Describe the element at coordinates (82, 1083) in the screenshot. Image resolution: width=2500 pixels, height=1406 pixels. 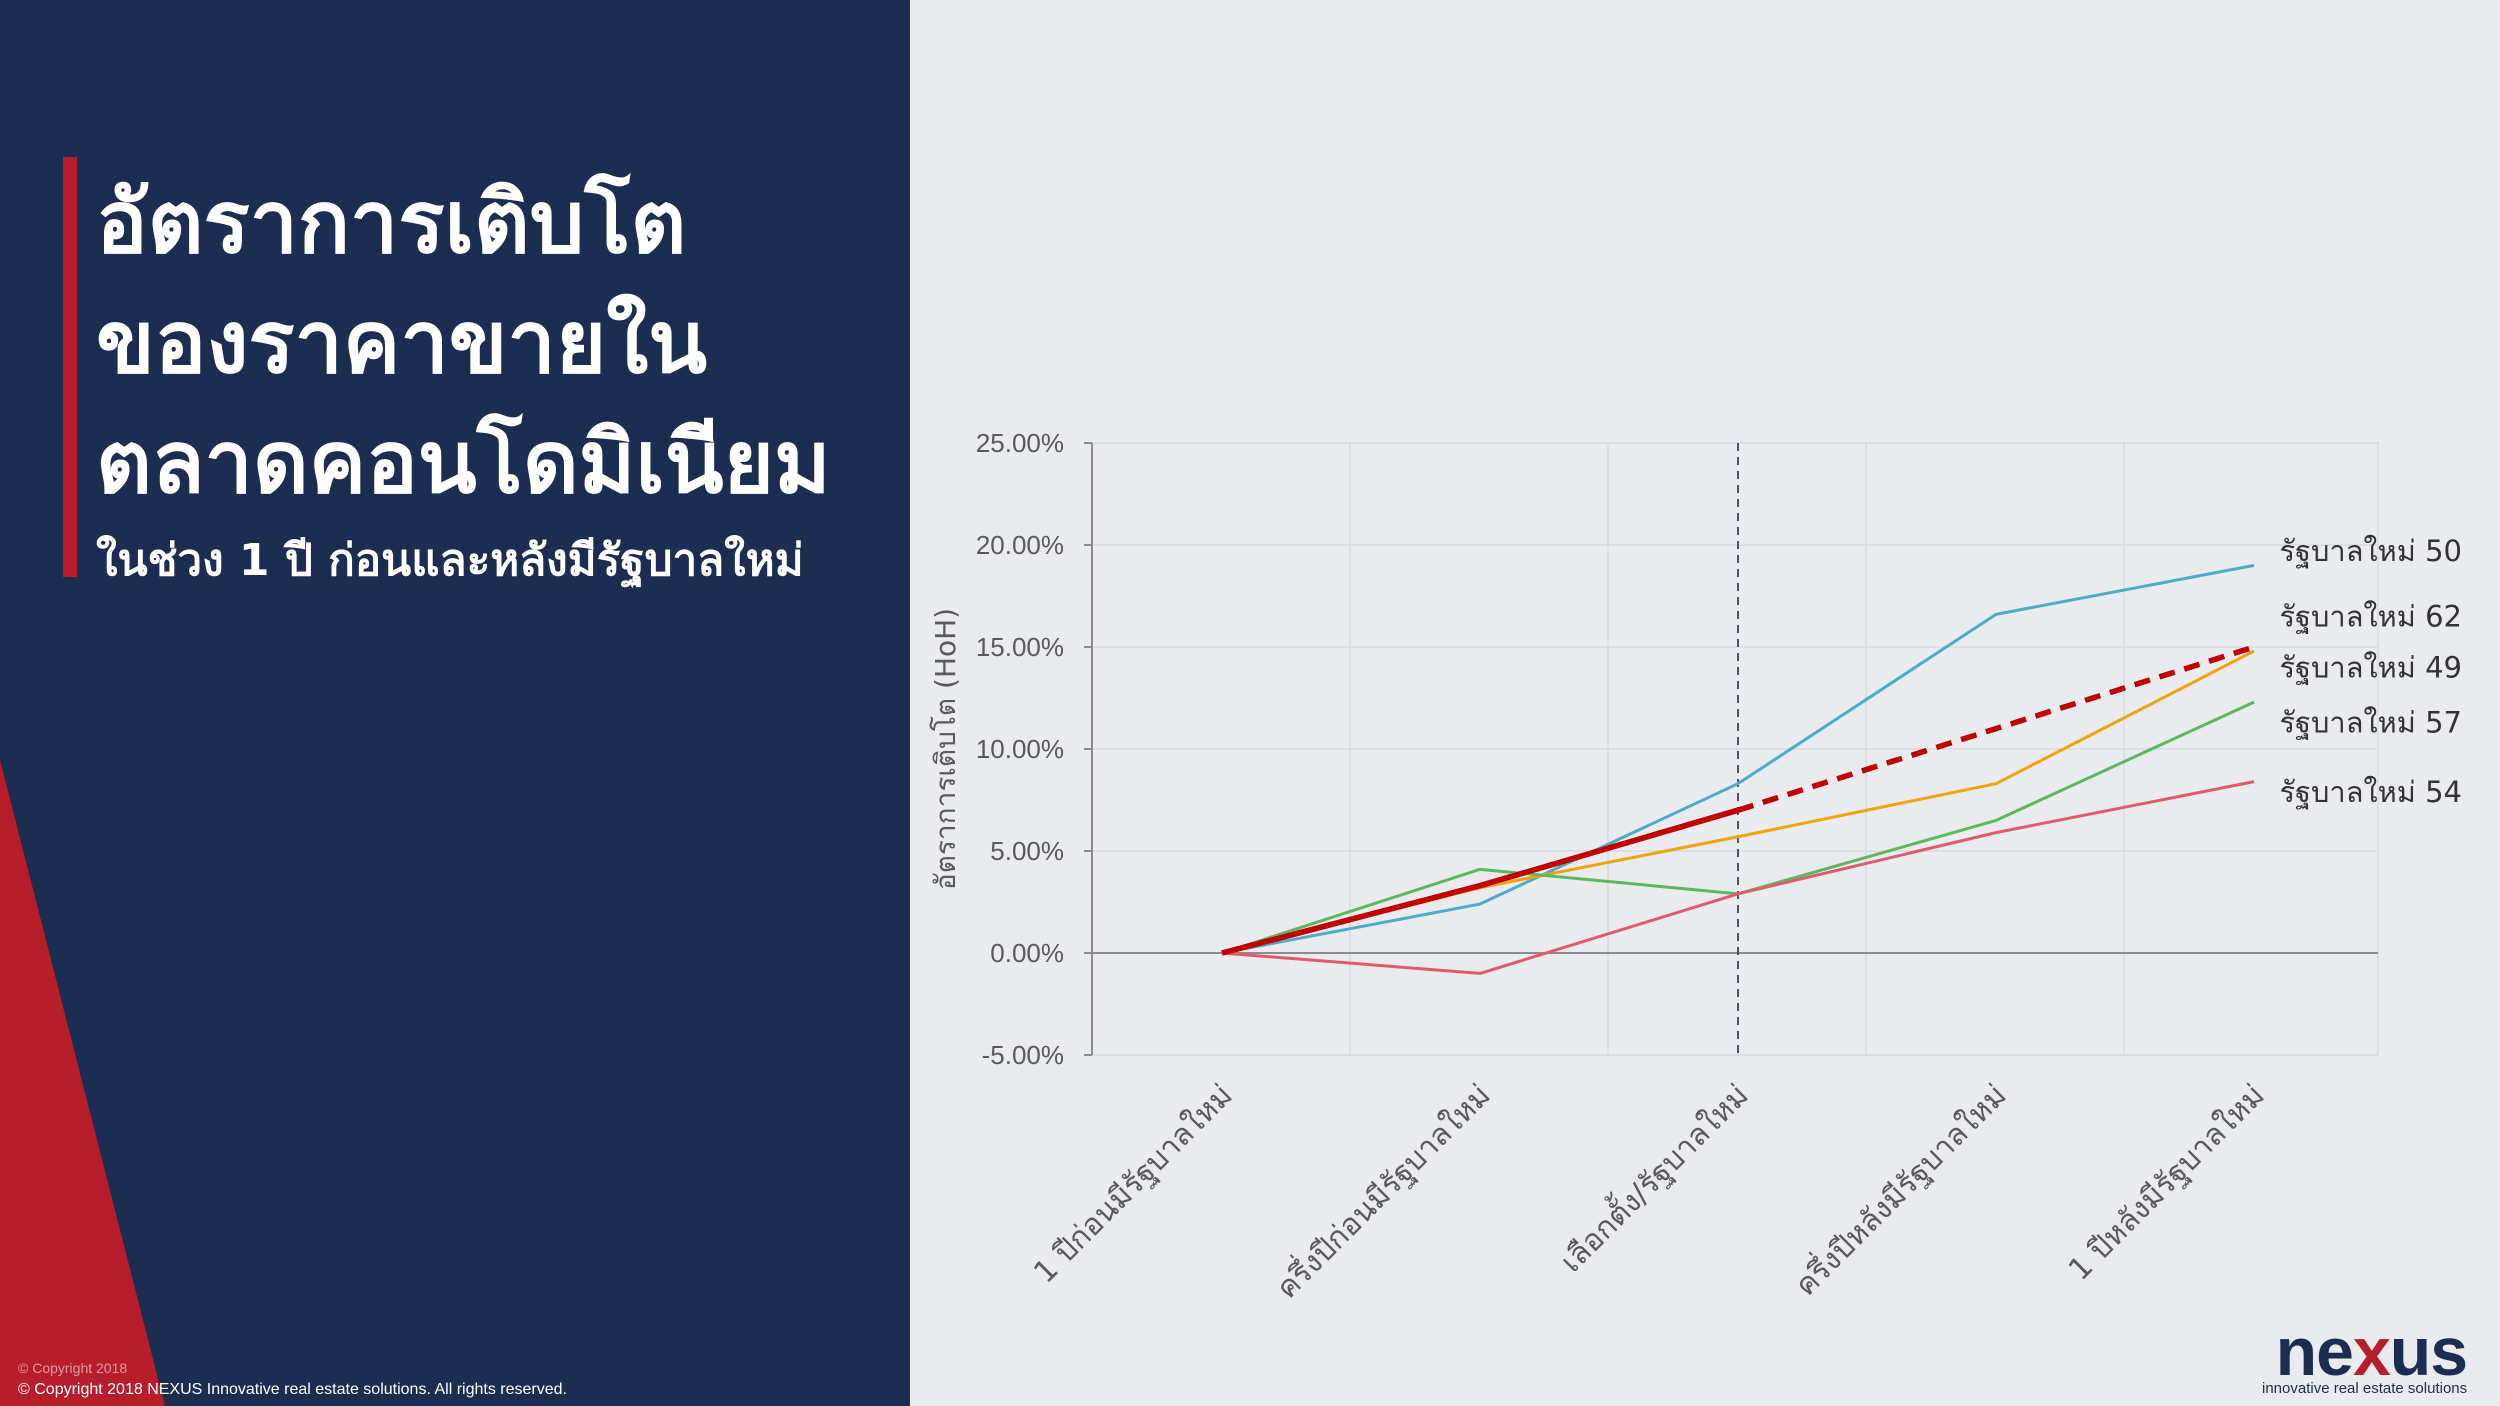
I see `red-triangle-decoration` at that location.